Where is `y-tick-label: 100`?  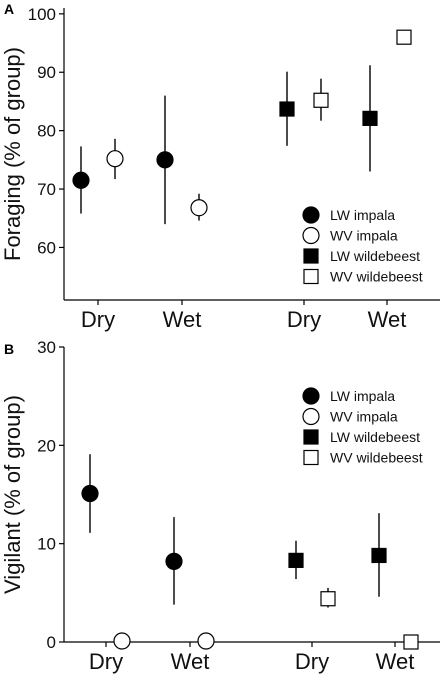
y-tick-label: 100 is located at coordinates (42, 14).